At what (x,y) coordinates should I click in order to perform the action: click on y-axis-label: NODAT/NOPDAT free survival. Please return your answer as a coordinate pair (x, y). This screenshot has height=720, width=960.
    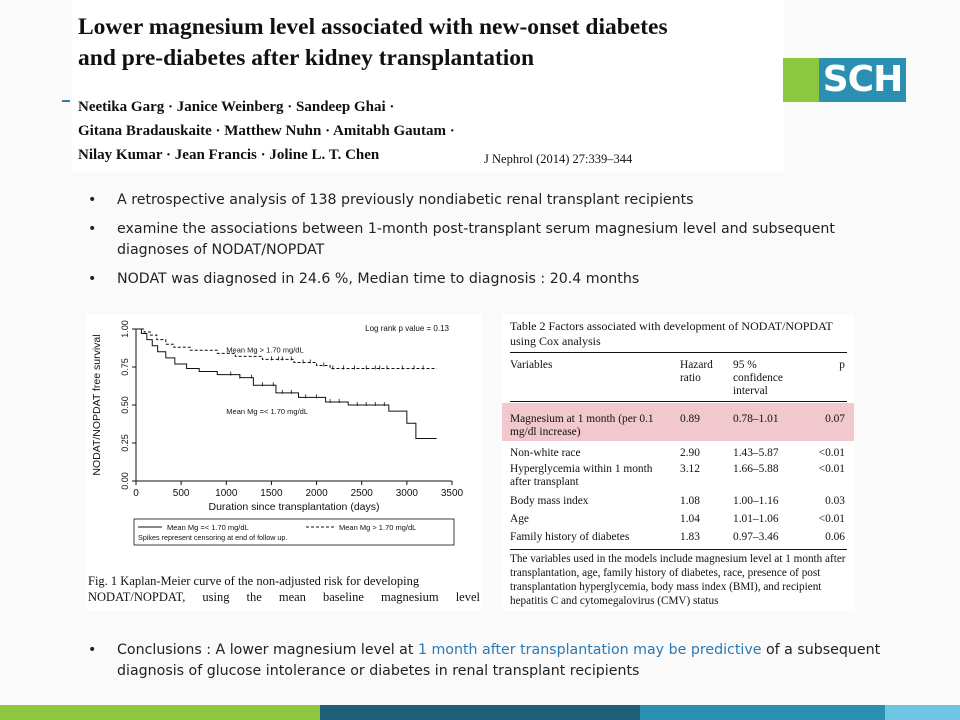
    Looking at the image, I should click on (97, 404).